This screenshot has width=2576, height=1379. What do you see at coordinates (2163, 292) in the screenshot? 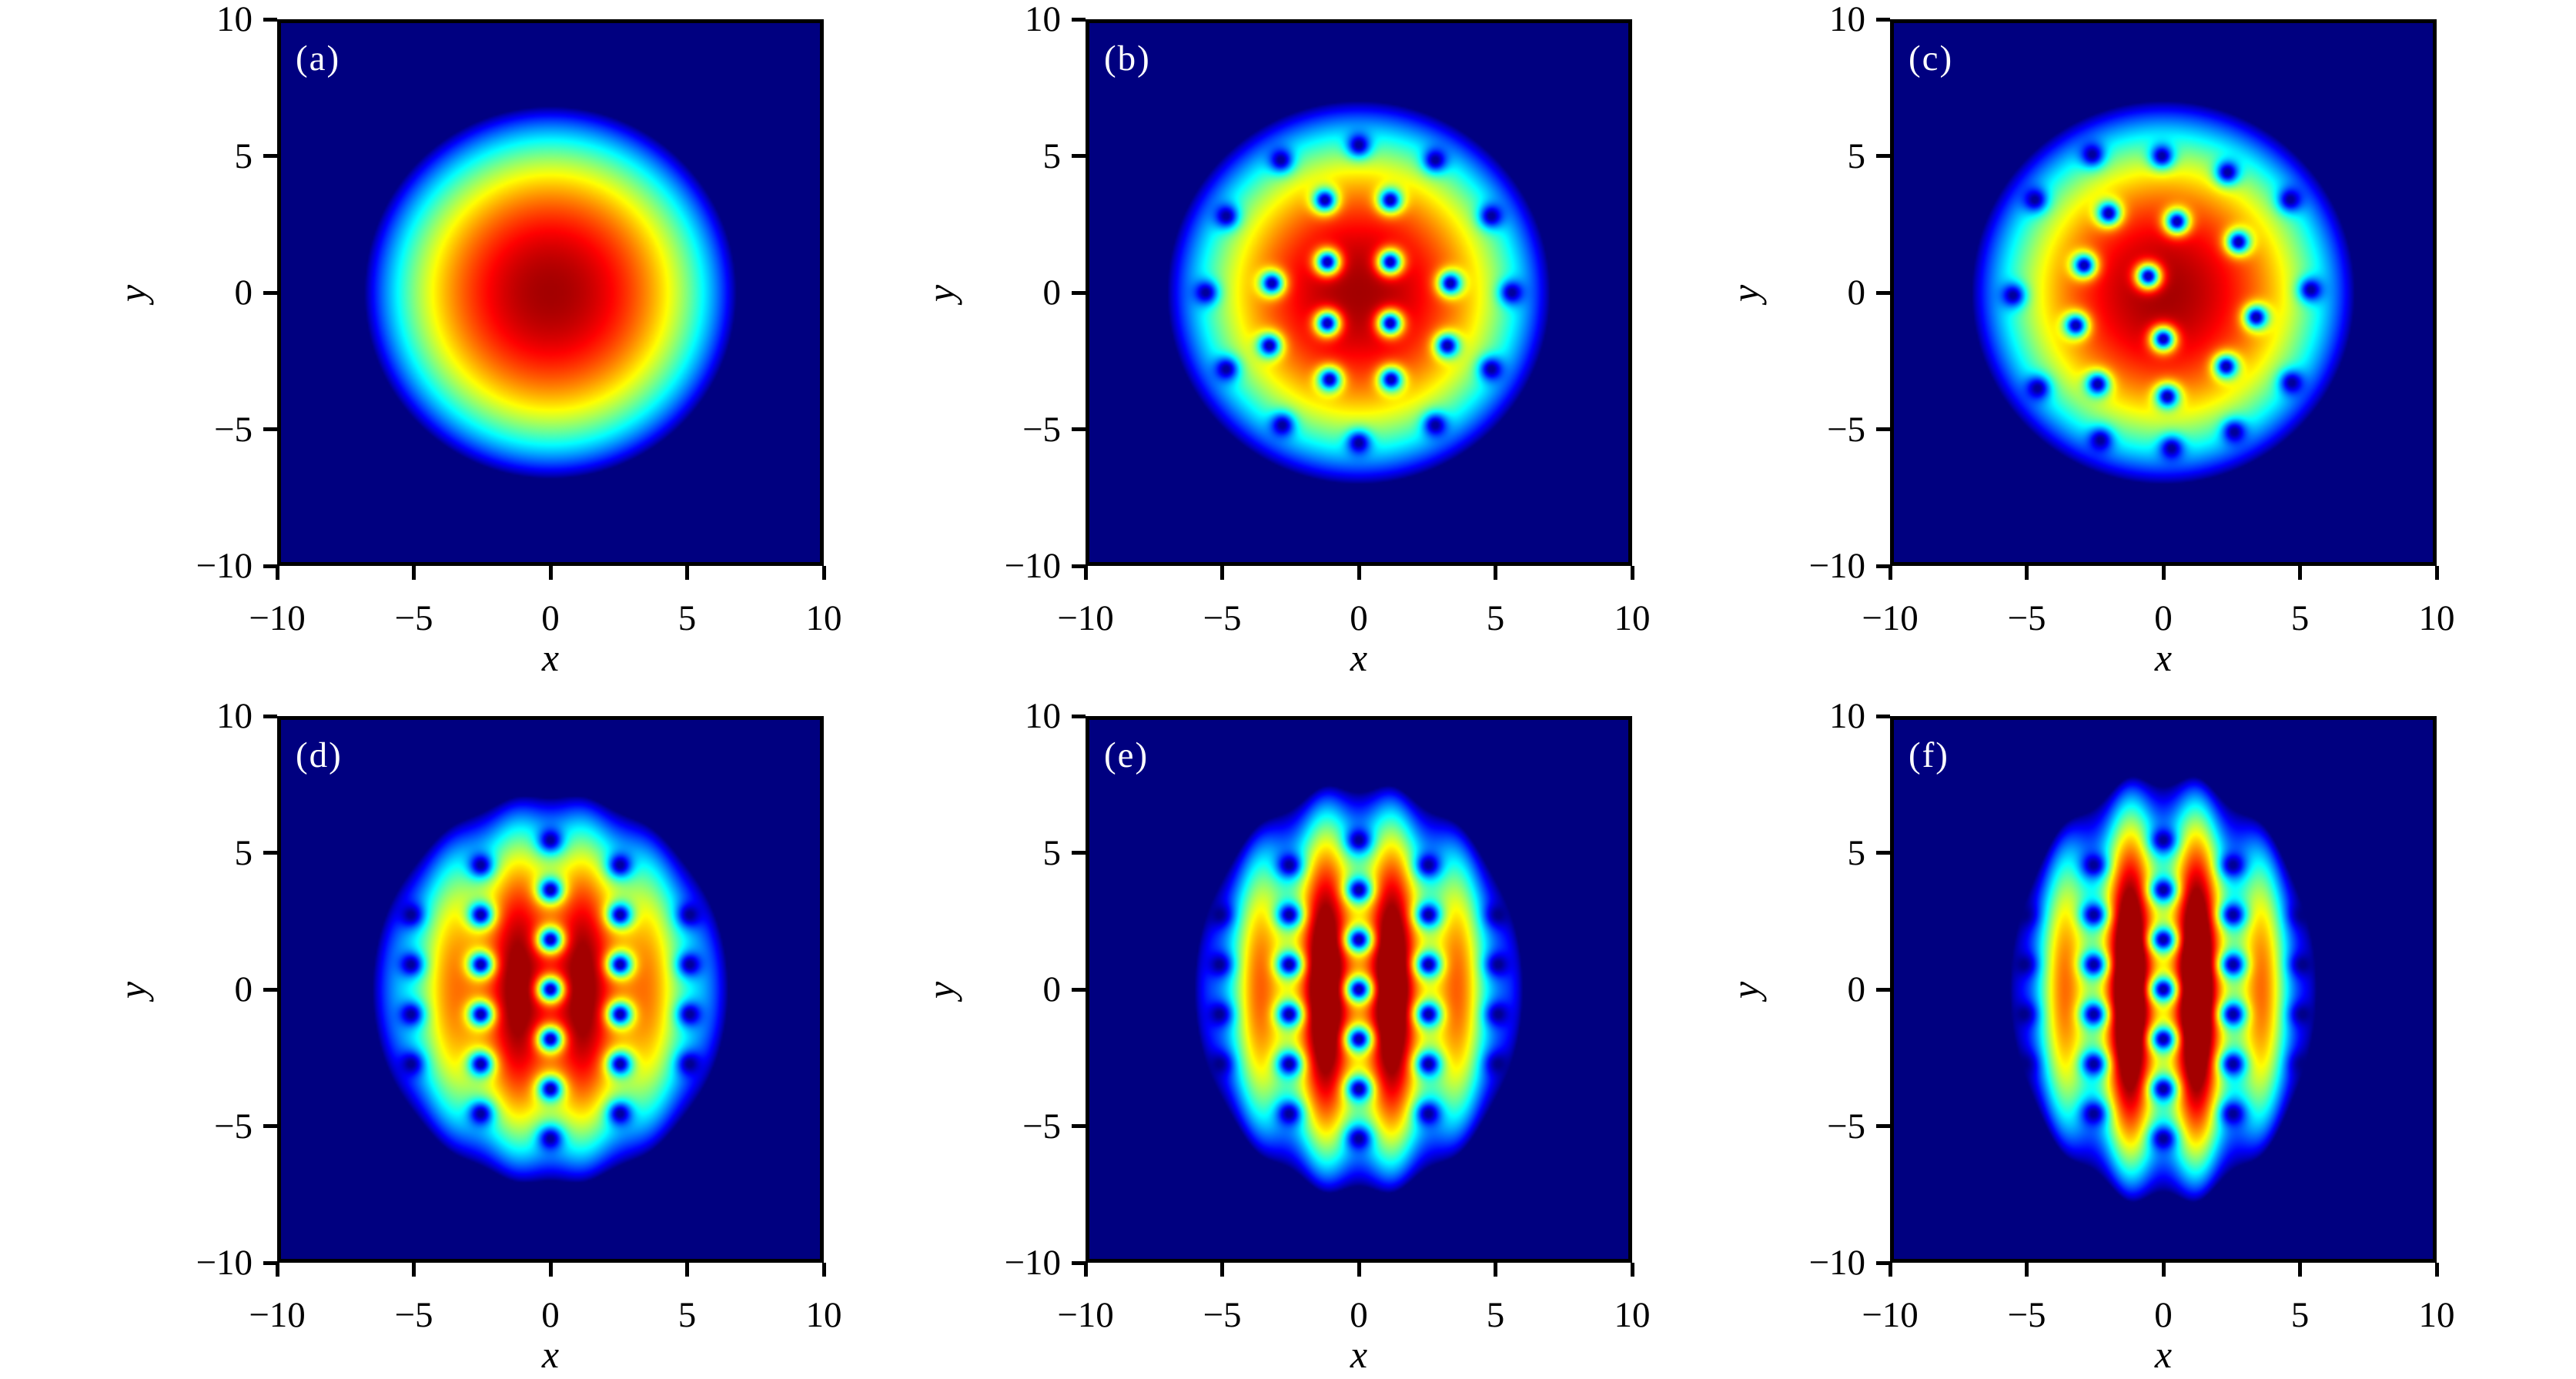
I see `heatmap-canvas-c` at bounding box center [2163, 292].